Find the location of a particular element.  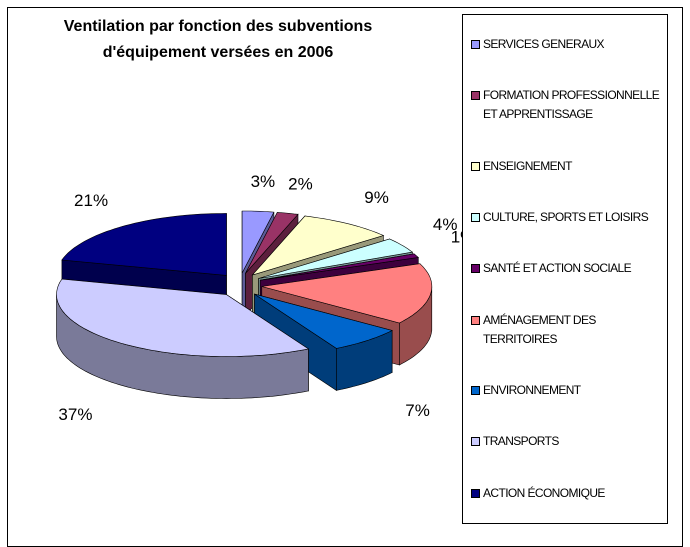

legend-item: SANTÉ ET ACTION SOCIALE is located at coordinates (566, 268).